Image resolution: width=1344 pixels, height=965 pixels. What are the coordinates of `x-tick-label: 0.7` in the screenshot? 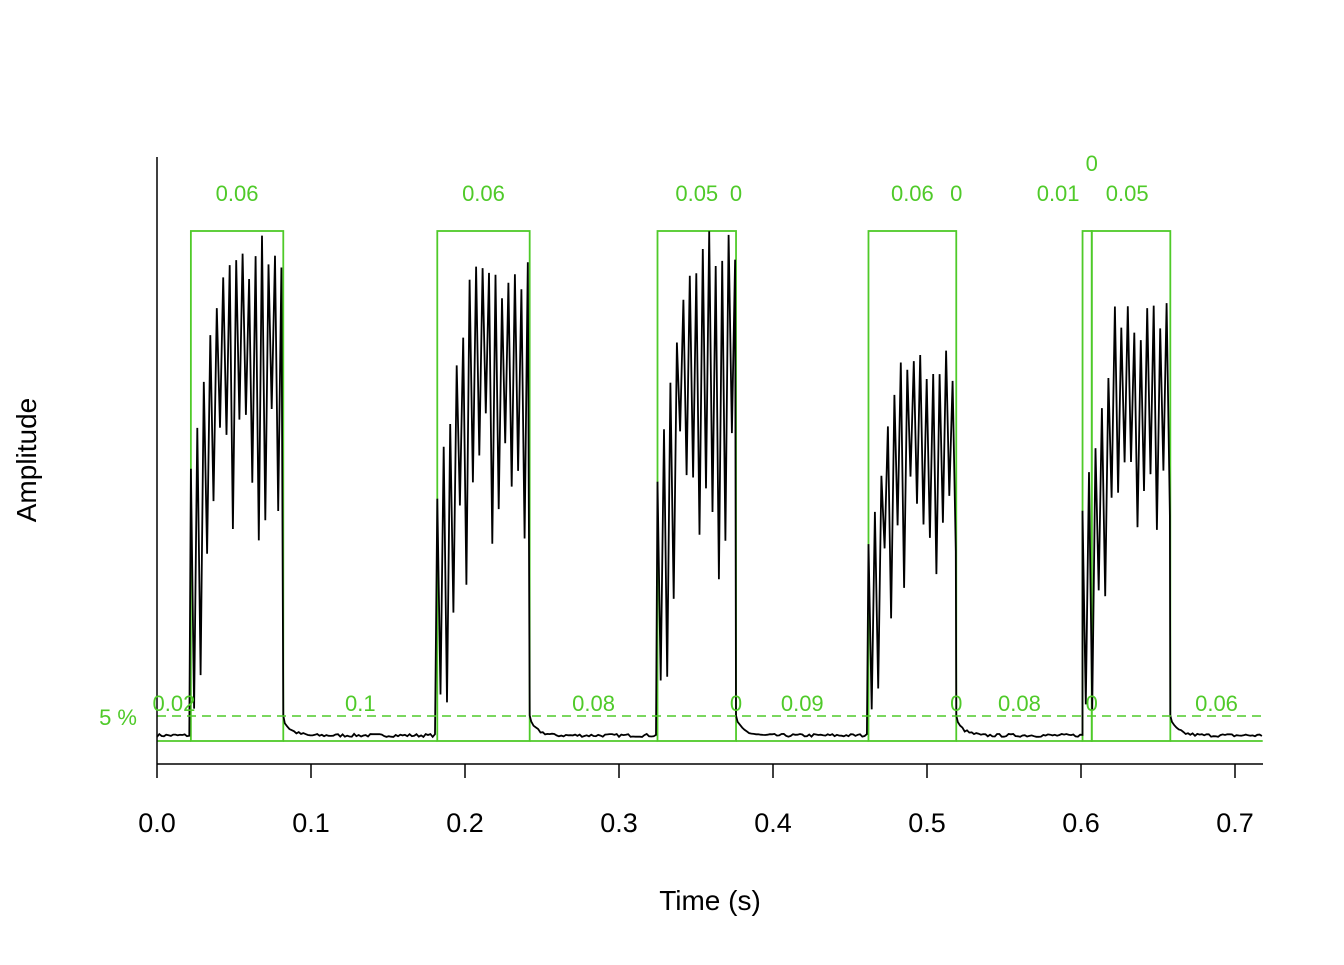 It's located at (1235, 823).